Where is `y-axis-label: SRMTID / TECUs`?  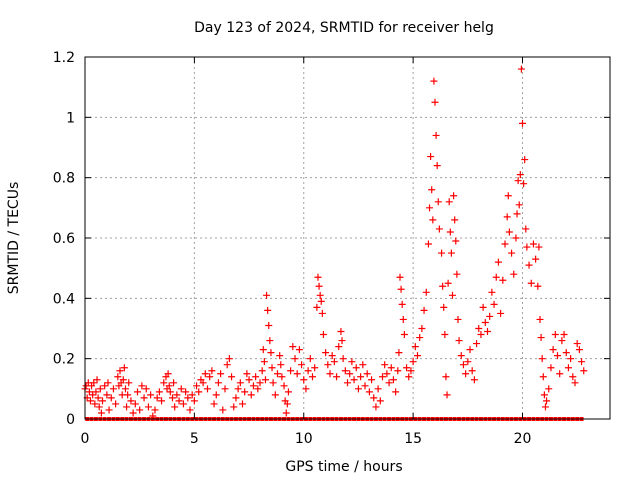
y-axis-label: SRMTID / TECUs is located at coordinates (14, 238).